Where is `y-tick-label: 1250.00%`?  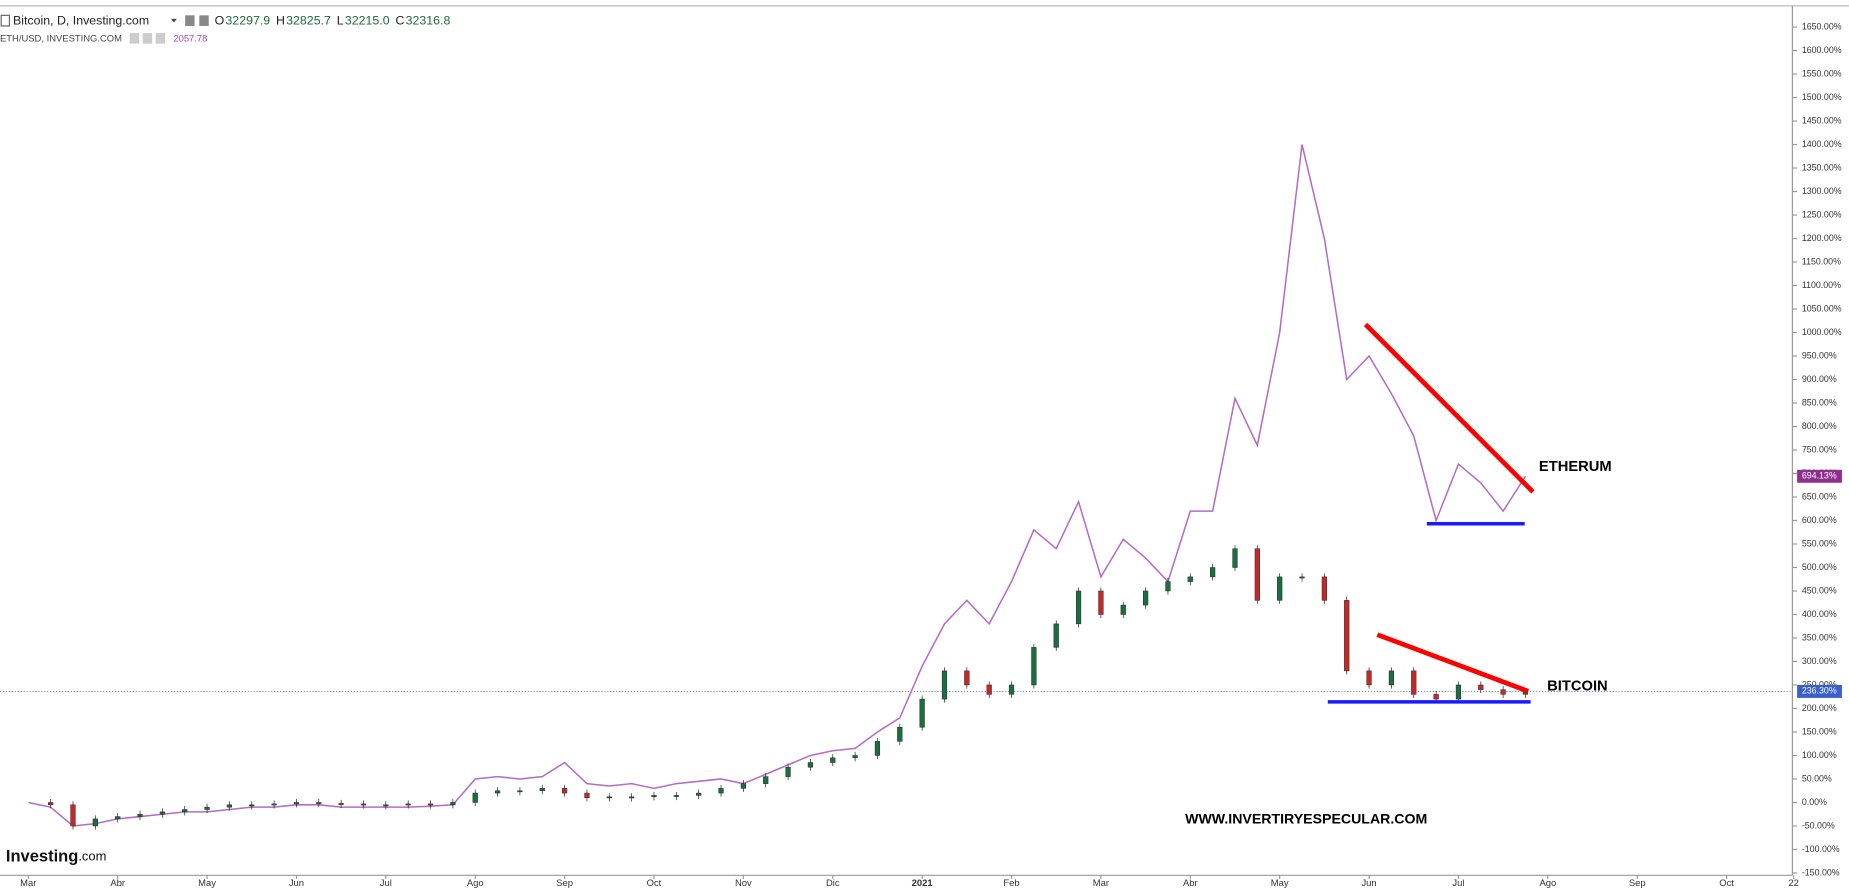 y-tick-label: 1250.00% is located at coordinates (1822, 214).